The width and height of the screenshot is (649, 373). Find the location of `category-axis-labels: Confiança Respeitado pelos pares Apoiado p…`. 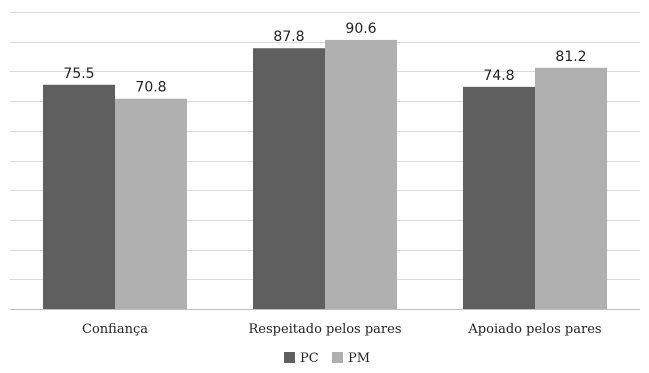

category-axis-labels: Confiança Respeitado pelos pares Apoiado p… is located at coordinates (342, 329).